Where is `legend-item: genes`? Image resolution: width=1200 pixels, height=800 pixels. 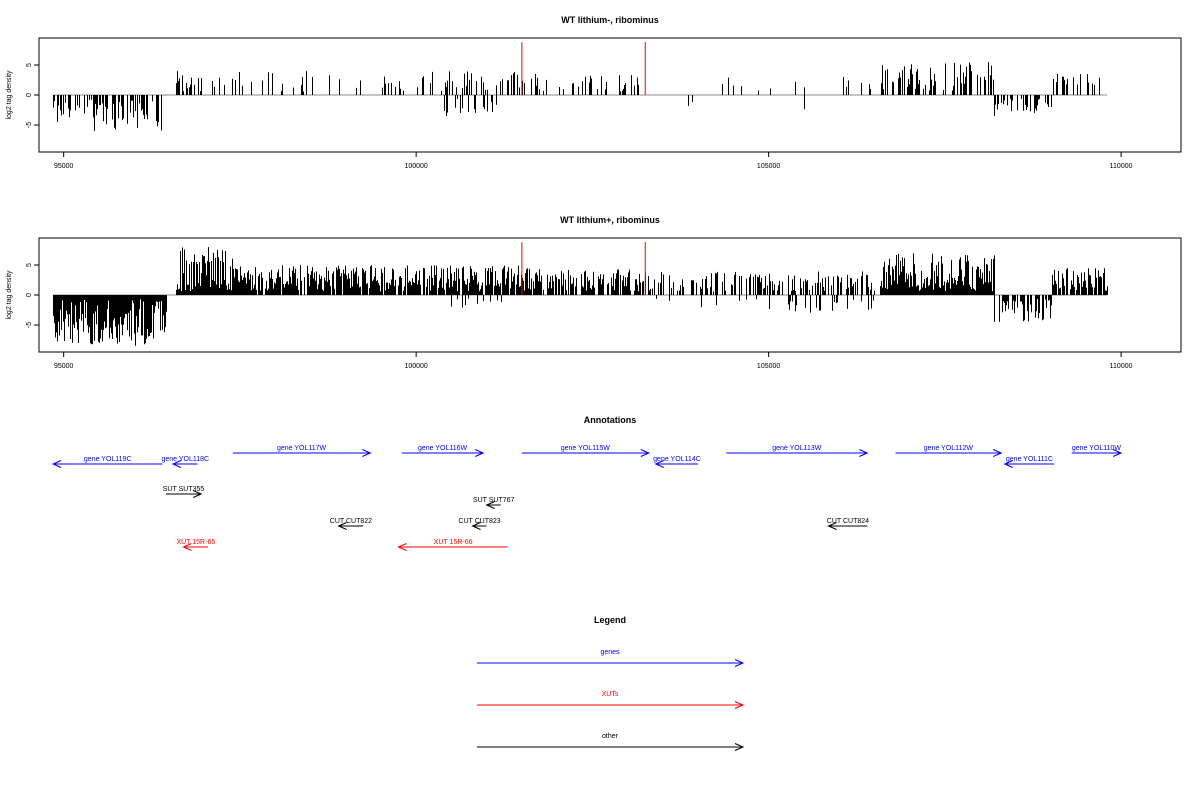 legend-item: genes is located at coordinates (611, 658).